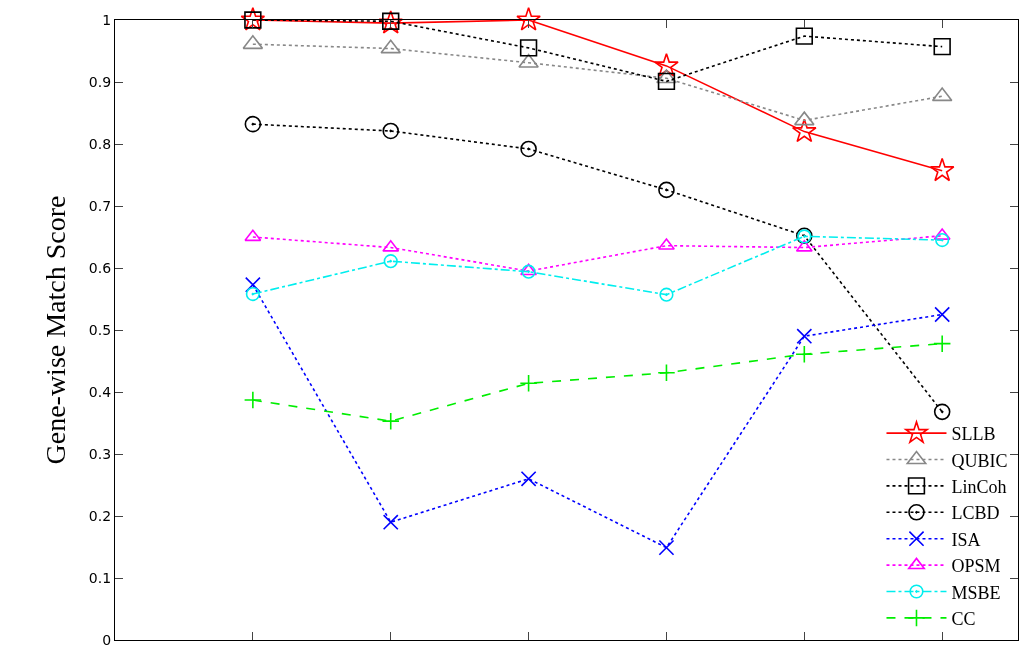 Image resolution: width=1024 pixels, height=670 pixels. What do you see at coordinates (100, 205) in the screenshot?
I see `y-tick-label: 0.7` at bounding box center [100, 205].